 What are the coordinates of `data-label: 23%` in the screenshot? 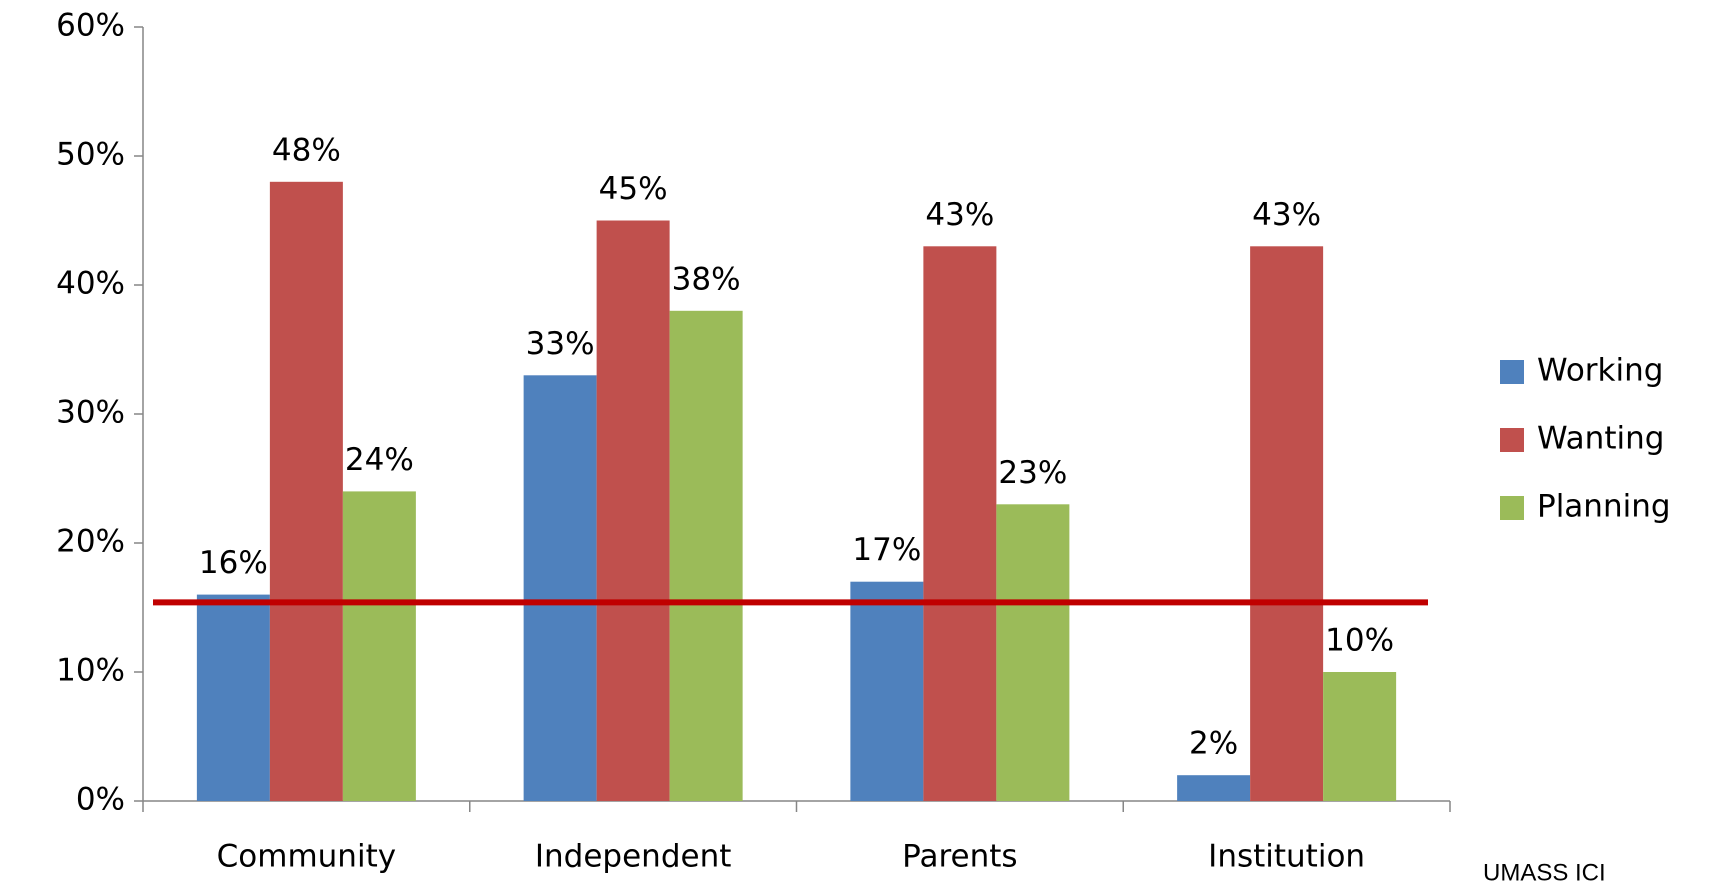 It's located at (1032, 473).